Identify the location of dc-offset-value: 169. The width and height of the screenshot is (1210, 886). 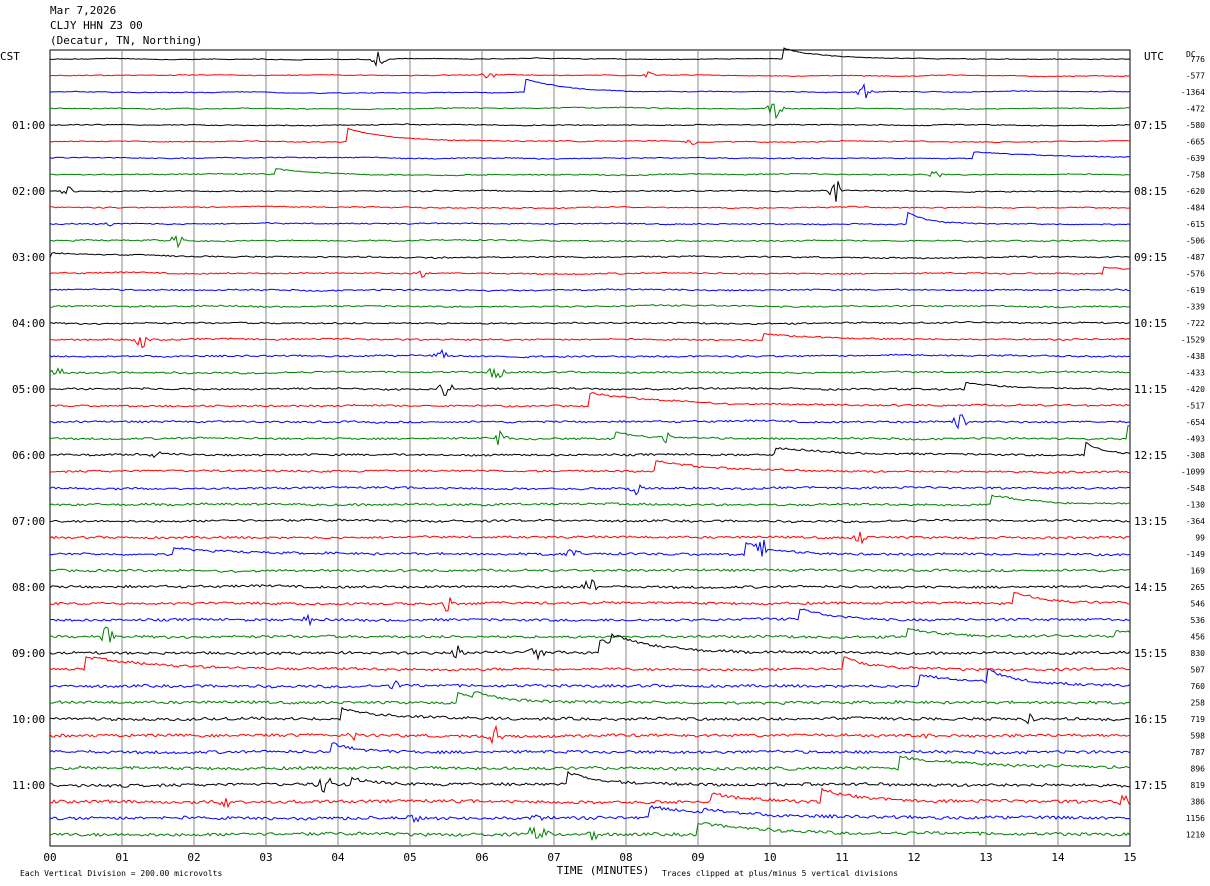
(1198, 571).